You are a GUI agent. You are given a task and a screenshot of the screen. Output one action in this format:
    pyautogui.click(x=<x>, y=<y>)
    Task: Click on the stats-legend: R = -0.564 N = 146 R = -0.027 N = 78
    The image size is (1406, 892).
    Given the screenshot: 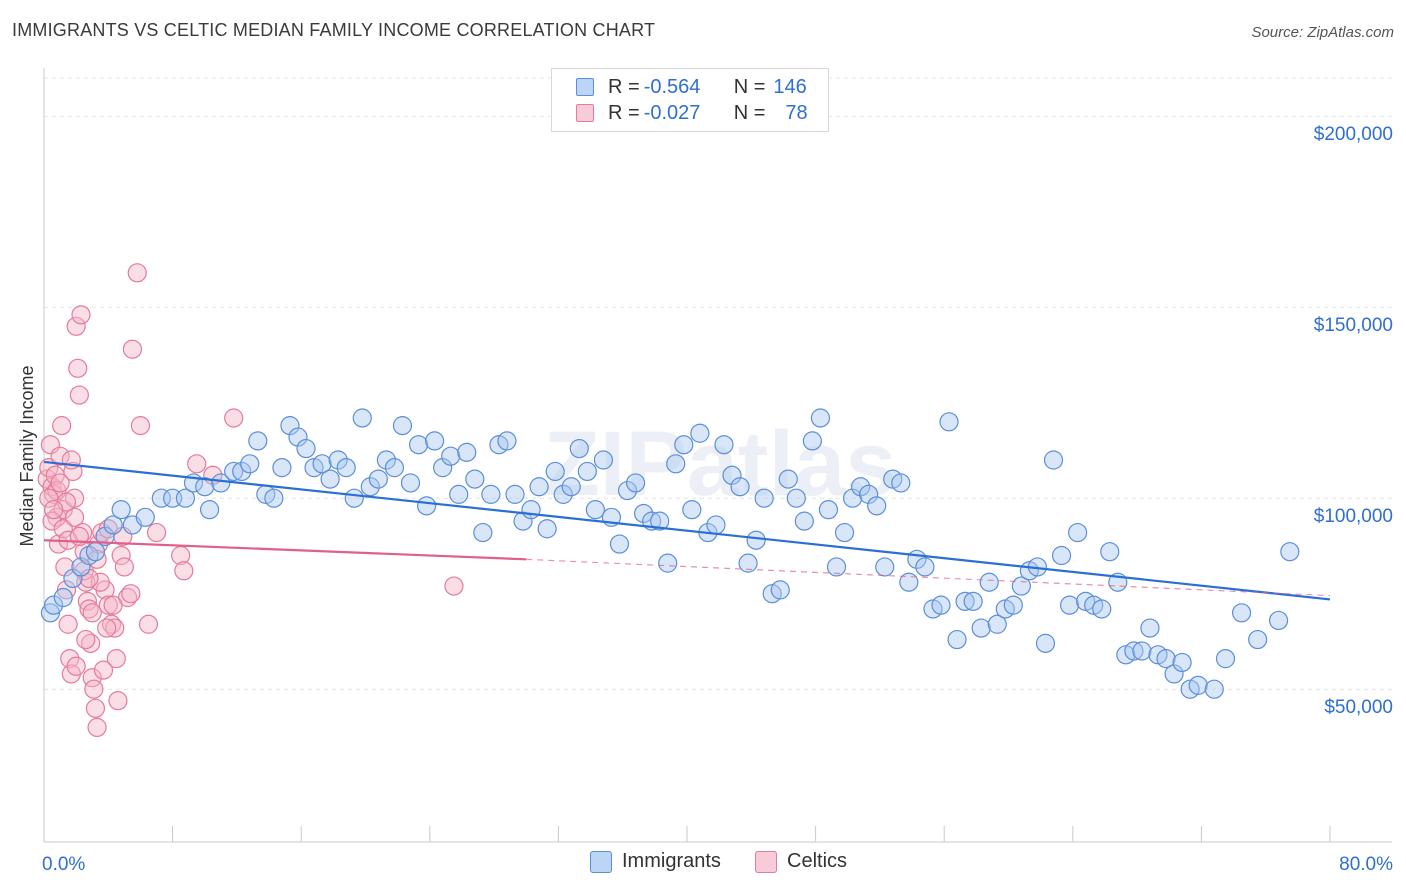 What is the action you would take?
    pyautogui.click(x=690, y=100)
    